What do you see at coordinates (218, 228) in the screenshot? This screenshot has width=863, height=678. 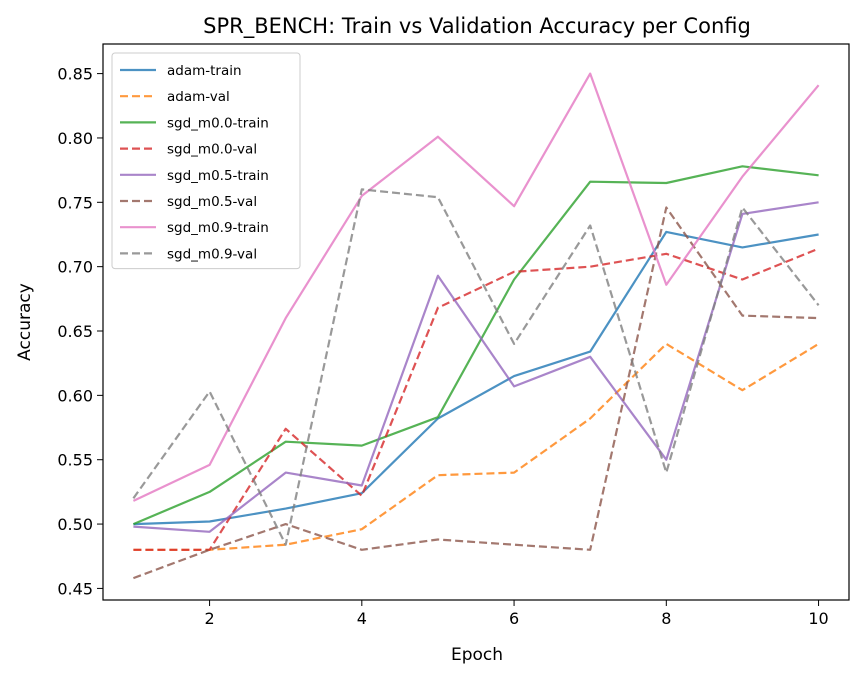 I see `legend-label-sgd_m0.9-train: sgd_m0.9-train` at bounding box center [218, 228].